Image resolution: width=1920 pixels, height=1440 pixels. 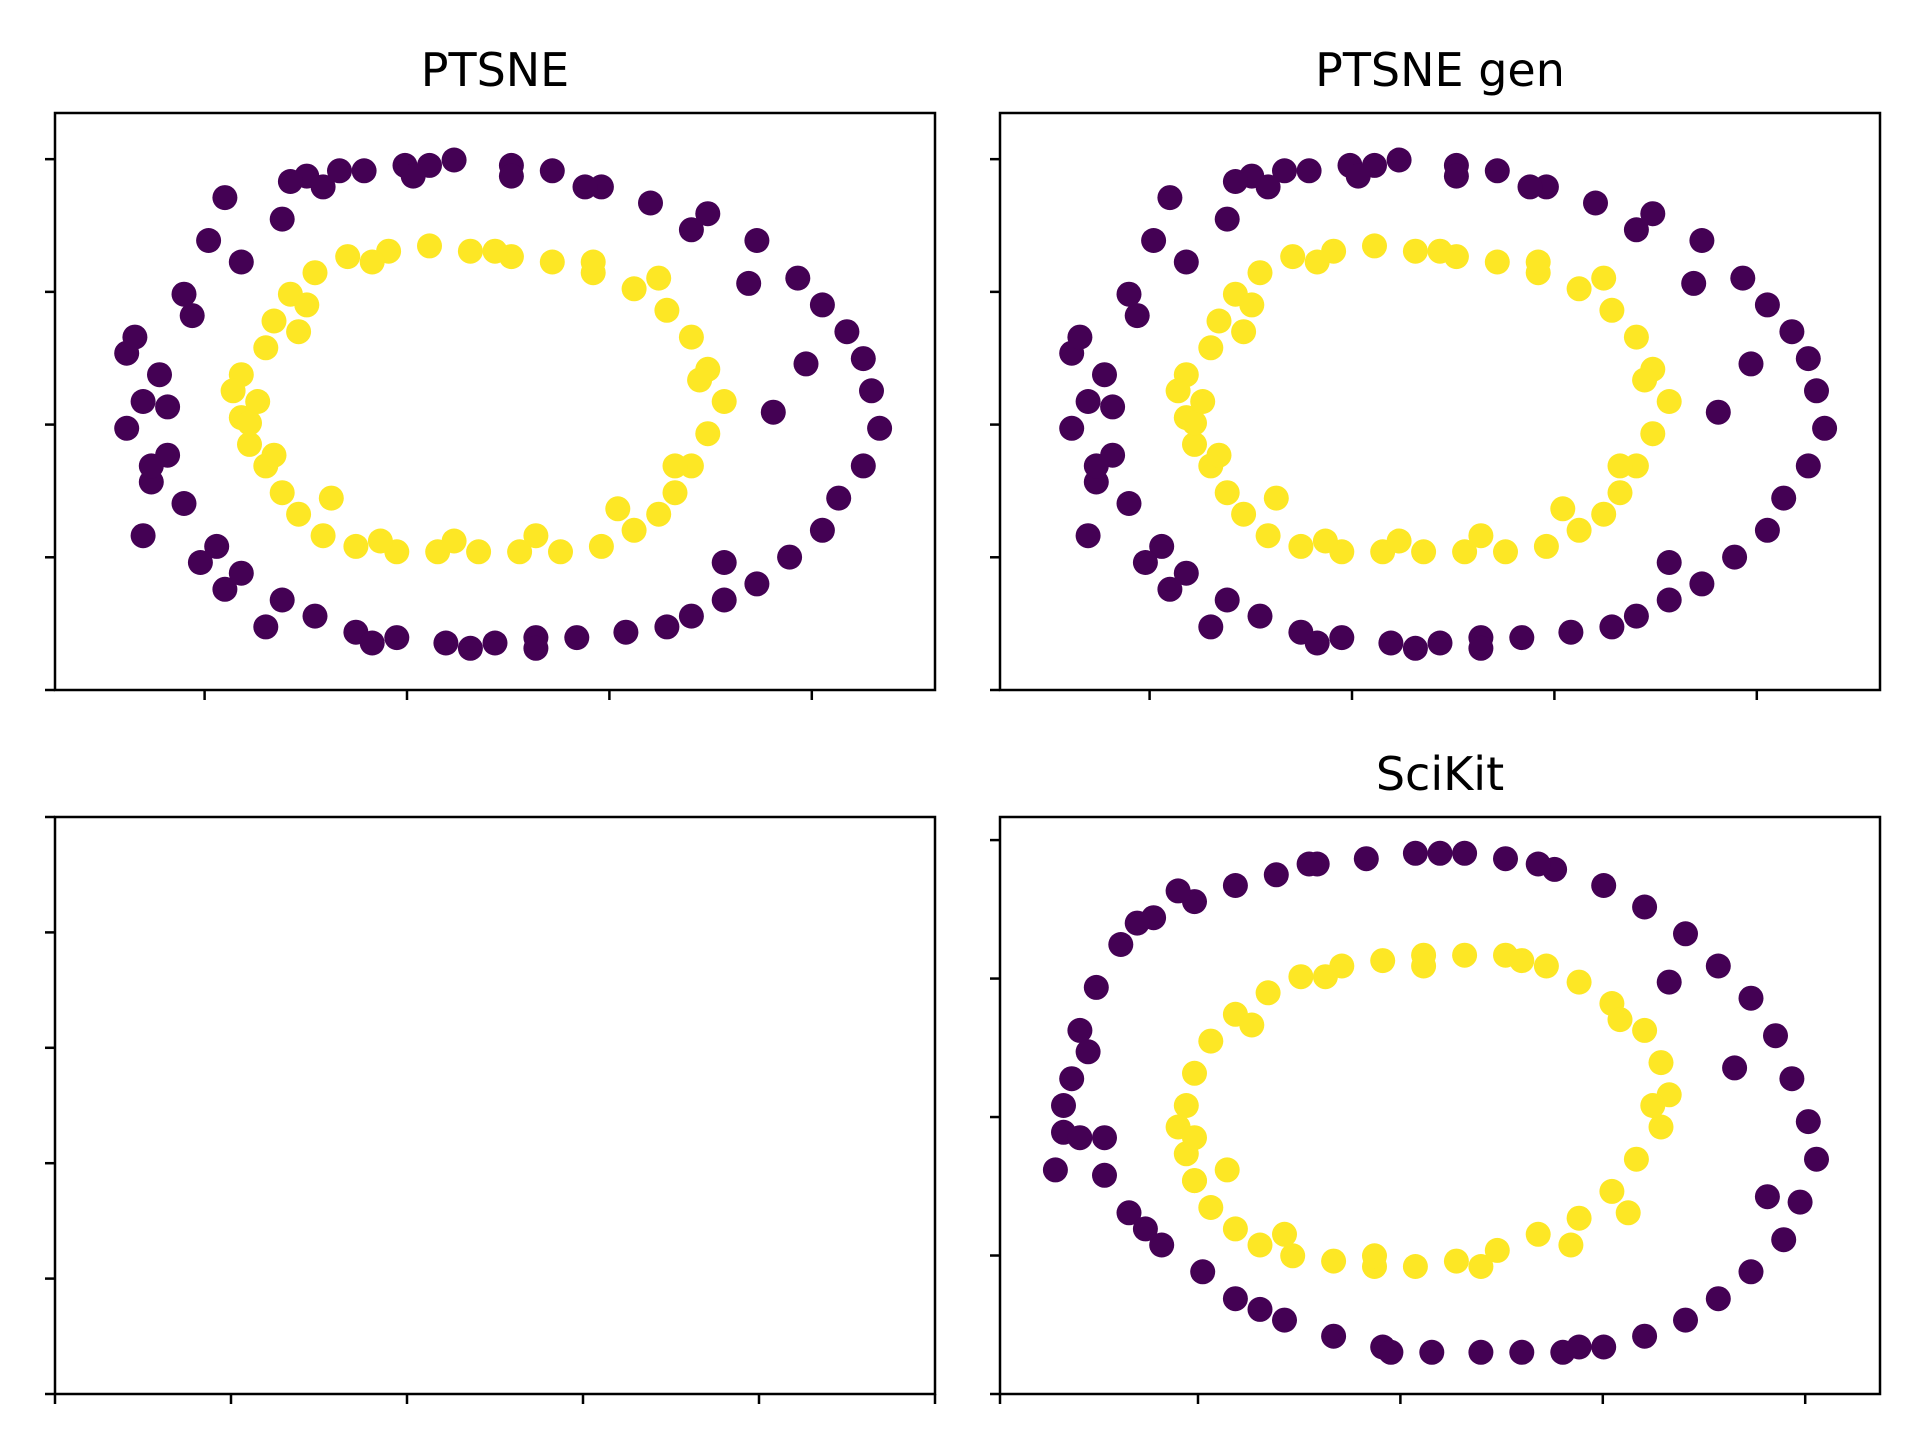 What do you see at coordinates (1440, 70) in the screenshot?
I see `panel-title: PTSNE gen` at bounding box center [1440, 70].